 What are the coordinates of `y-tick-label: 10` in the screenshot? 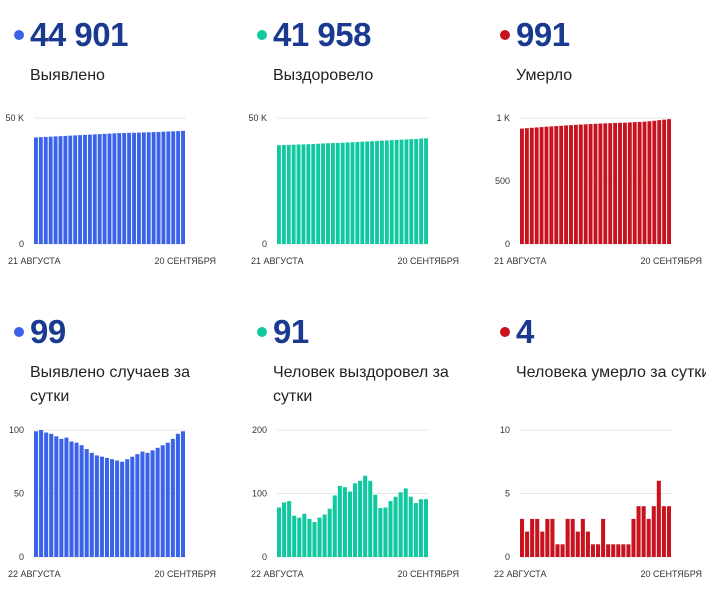 It's located at (505, 430).